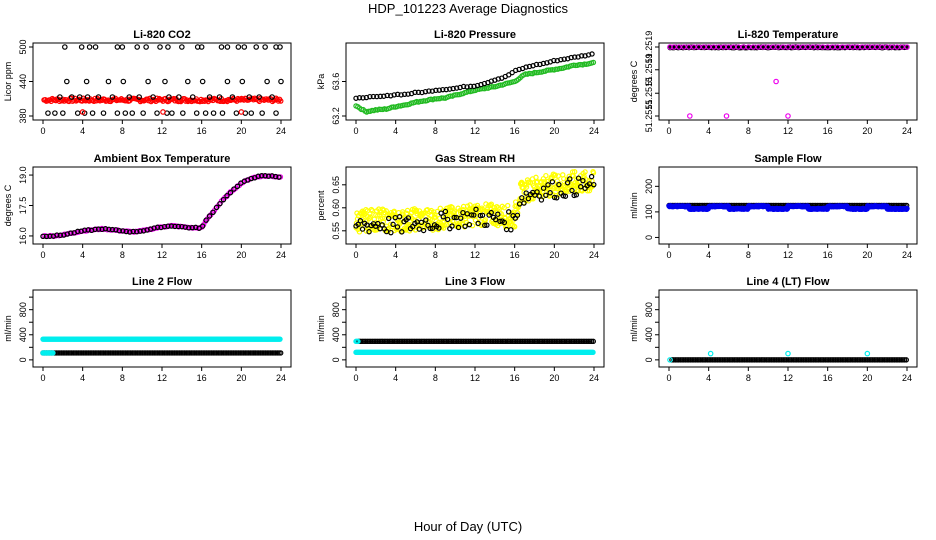  What do you see at coordinates (475, 282) in the screenshot?
I see `chart-title: Line 3 Flow` at bounding box center [475, 282].